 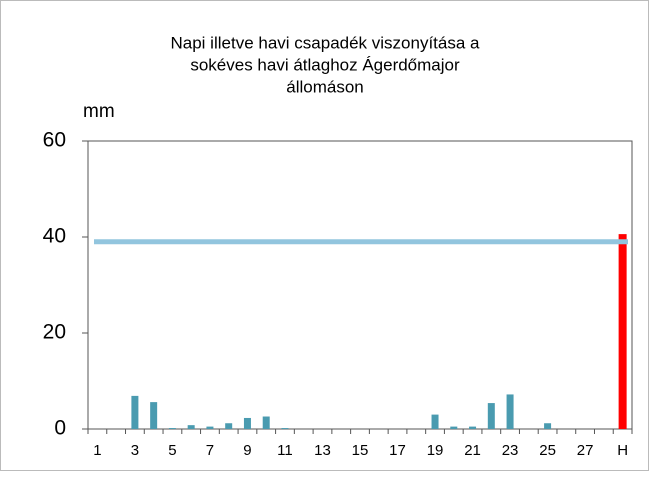 What do you see at coordinates (135, 450) in the screenshot?
I see `x-tick-label: 3` at bounding box center [135, 450].